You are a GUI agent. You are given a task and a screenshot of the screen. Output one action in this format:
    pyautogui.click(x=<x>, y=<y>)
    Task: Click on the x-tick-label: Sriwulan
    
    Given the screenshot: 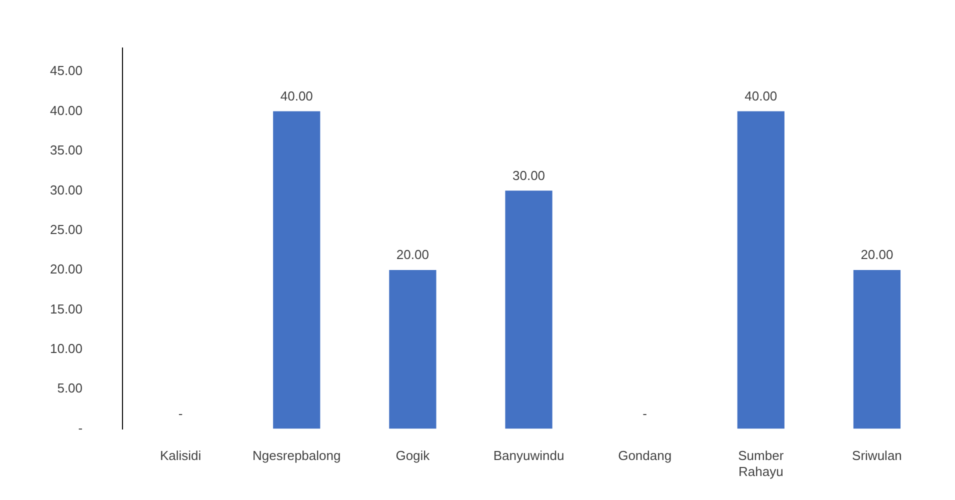 What is the action you would take?
    pyautogui.click(x=877, y=456)
    